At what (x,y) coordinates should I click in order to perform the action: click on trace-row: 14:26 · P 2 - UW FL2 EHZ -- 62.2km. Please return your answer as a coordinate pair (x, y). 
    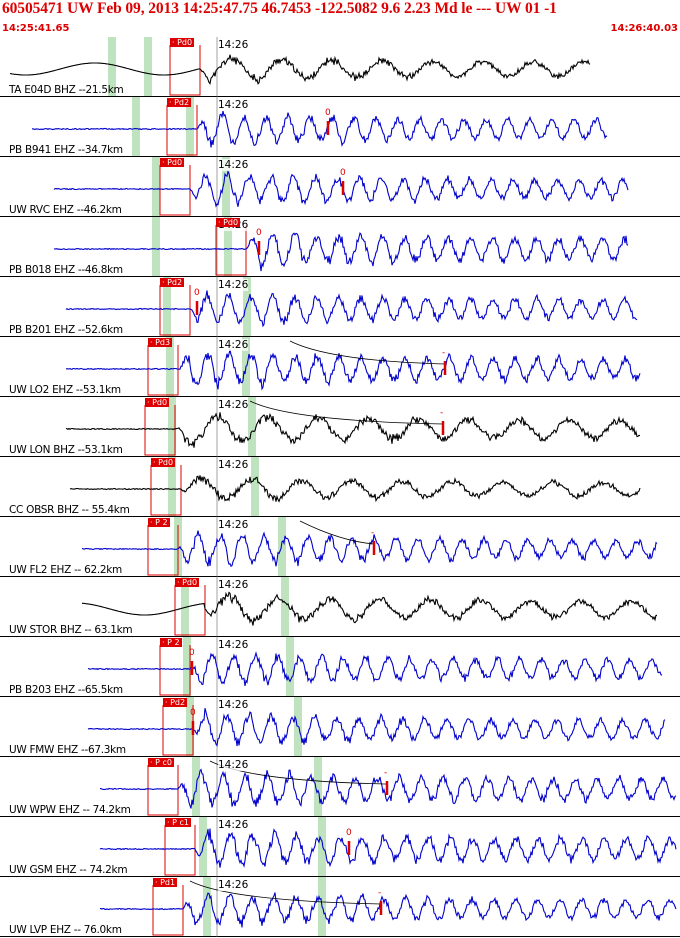
    Looking at the image, I should click on (340, 547).